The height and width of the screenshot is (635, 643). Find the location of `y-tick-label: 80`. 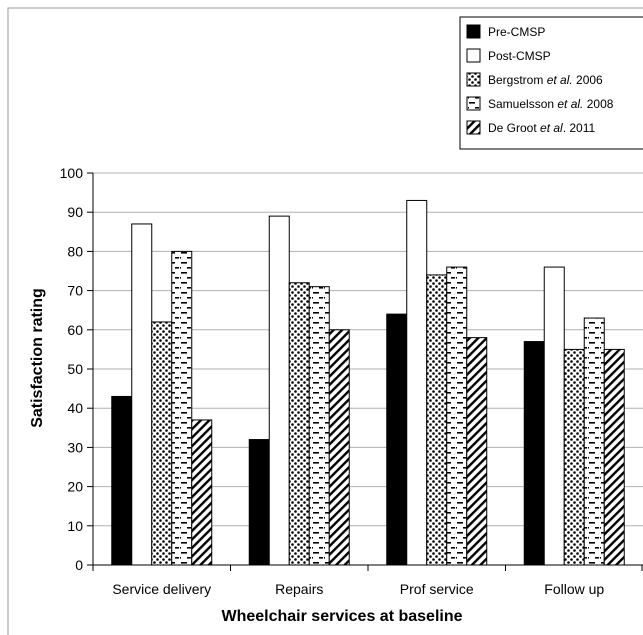

y-tick-label: 80 is located at coordinates (75, 251).